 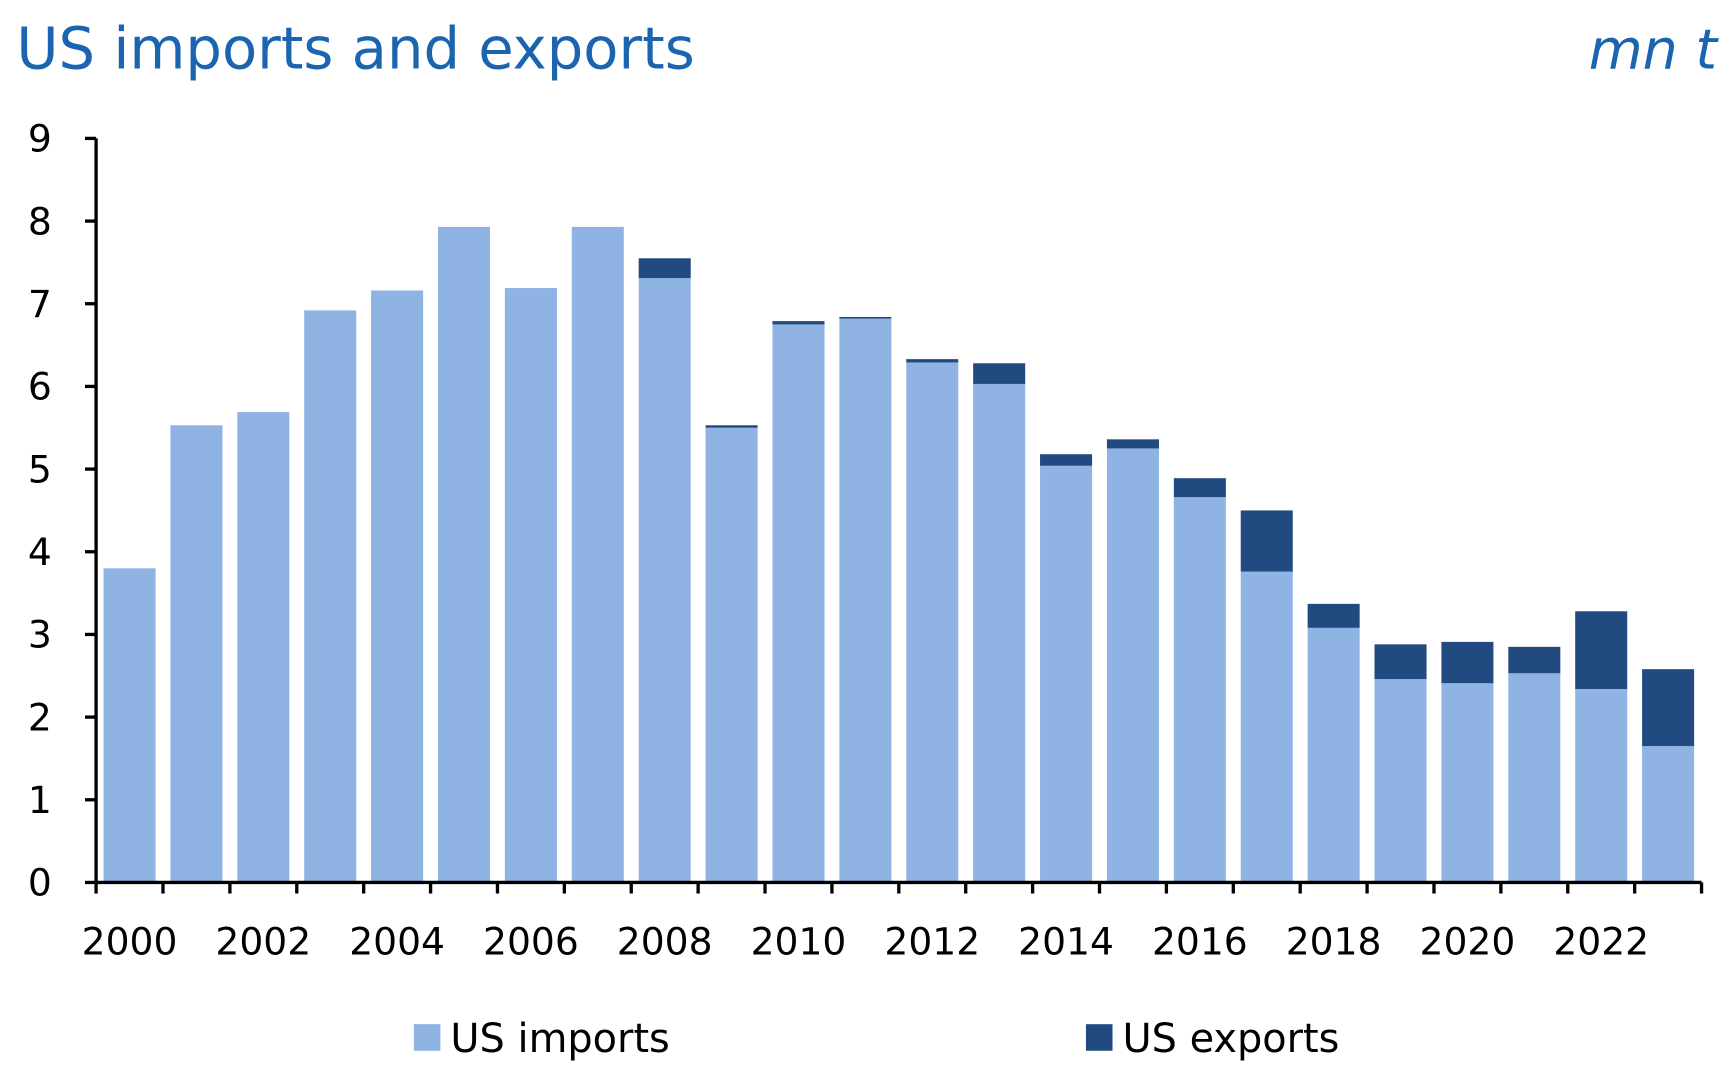 I want to click on bar-imports-2022, so click(x=1601, y=785).